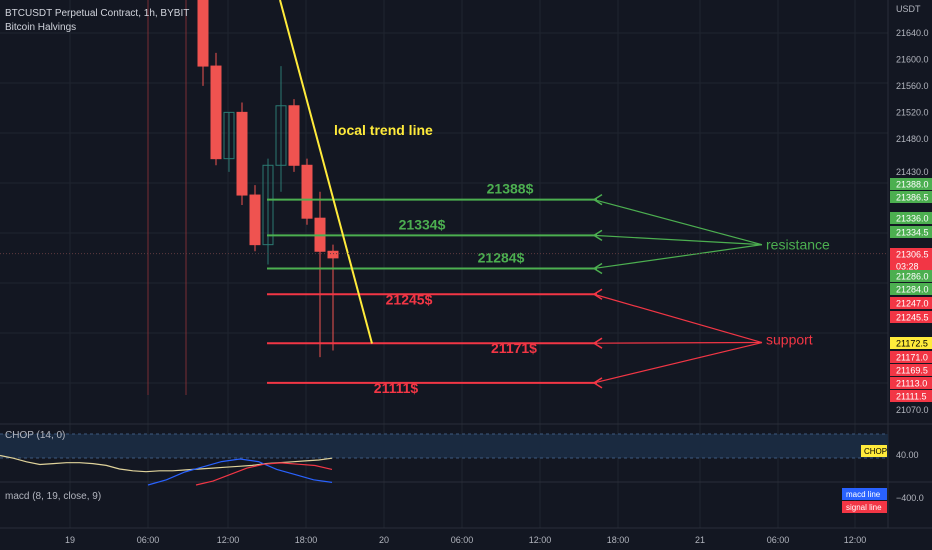 This screenshot has height=550, width=932. I want to click on price-badge-text: 21386.5, so click(912, 198).